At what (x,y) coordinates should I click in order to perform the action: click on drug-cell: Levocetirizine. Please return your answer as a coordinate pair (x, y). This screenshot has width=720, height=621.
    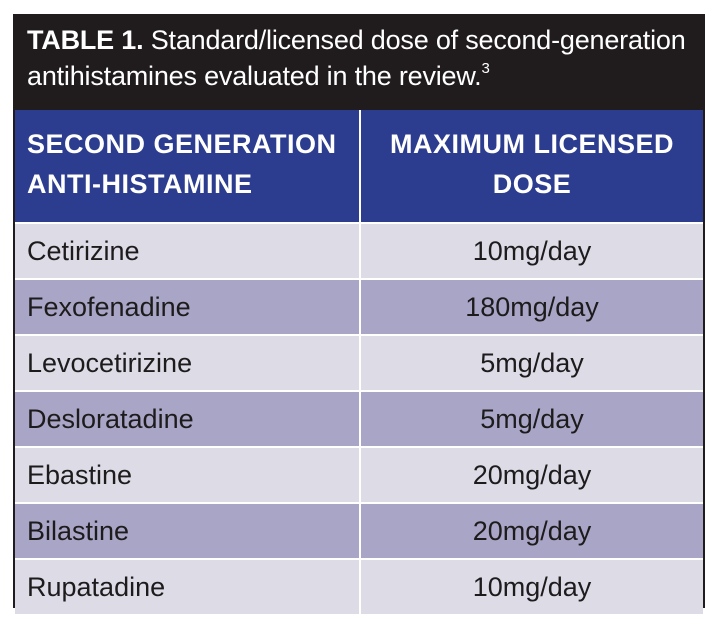
    Looking at the image, I should click on (188, 363).